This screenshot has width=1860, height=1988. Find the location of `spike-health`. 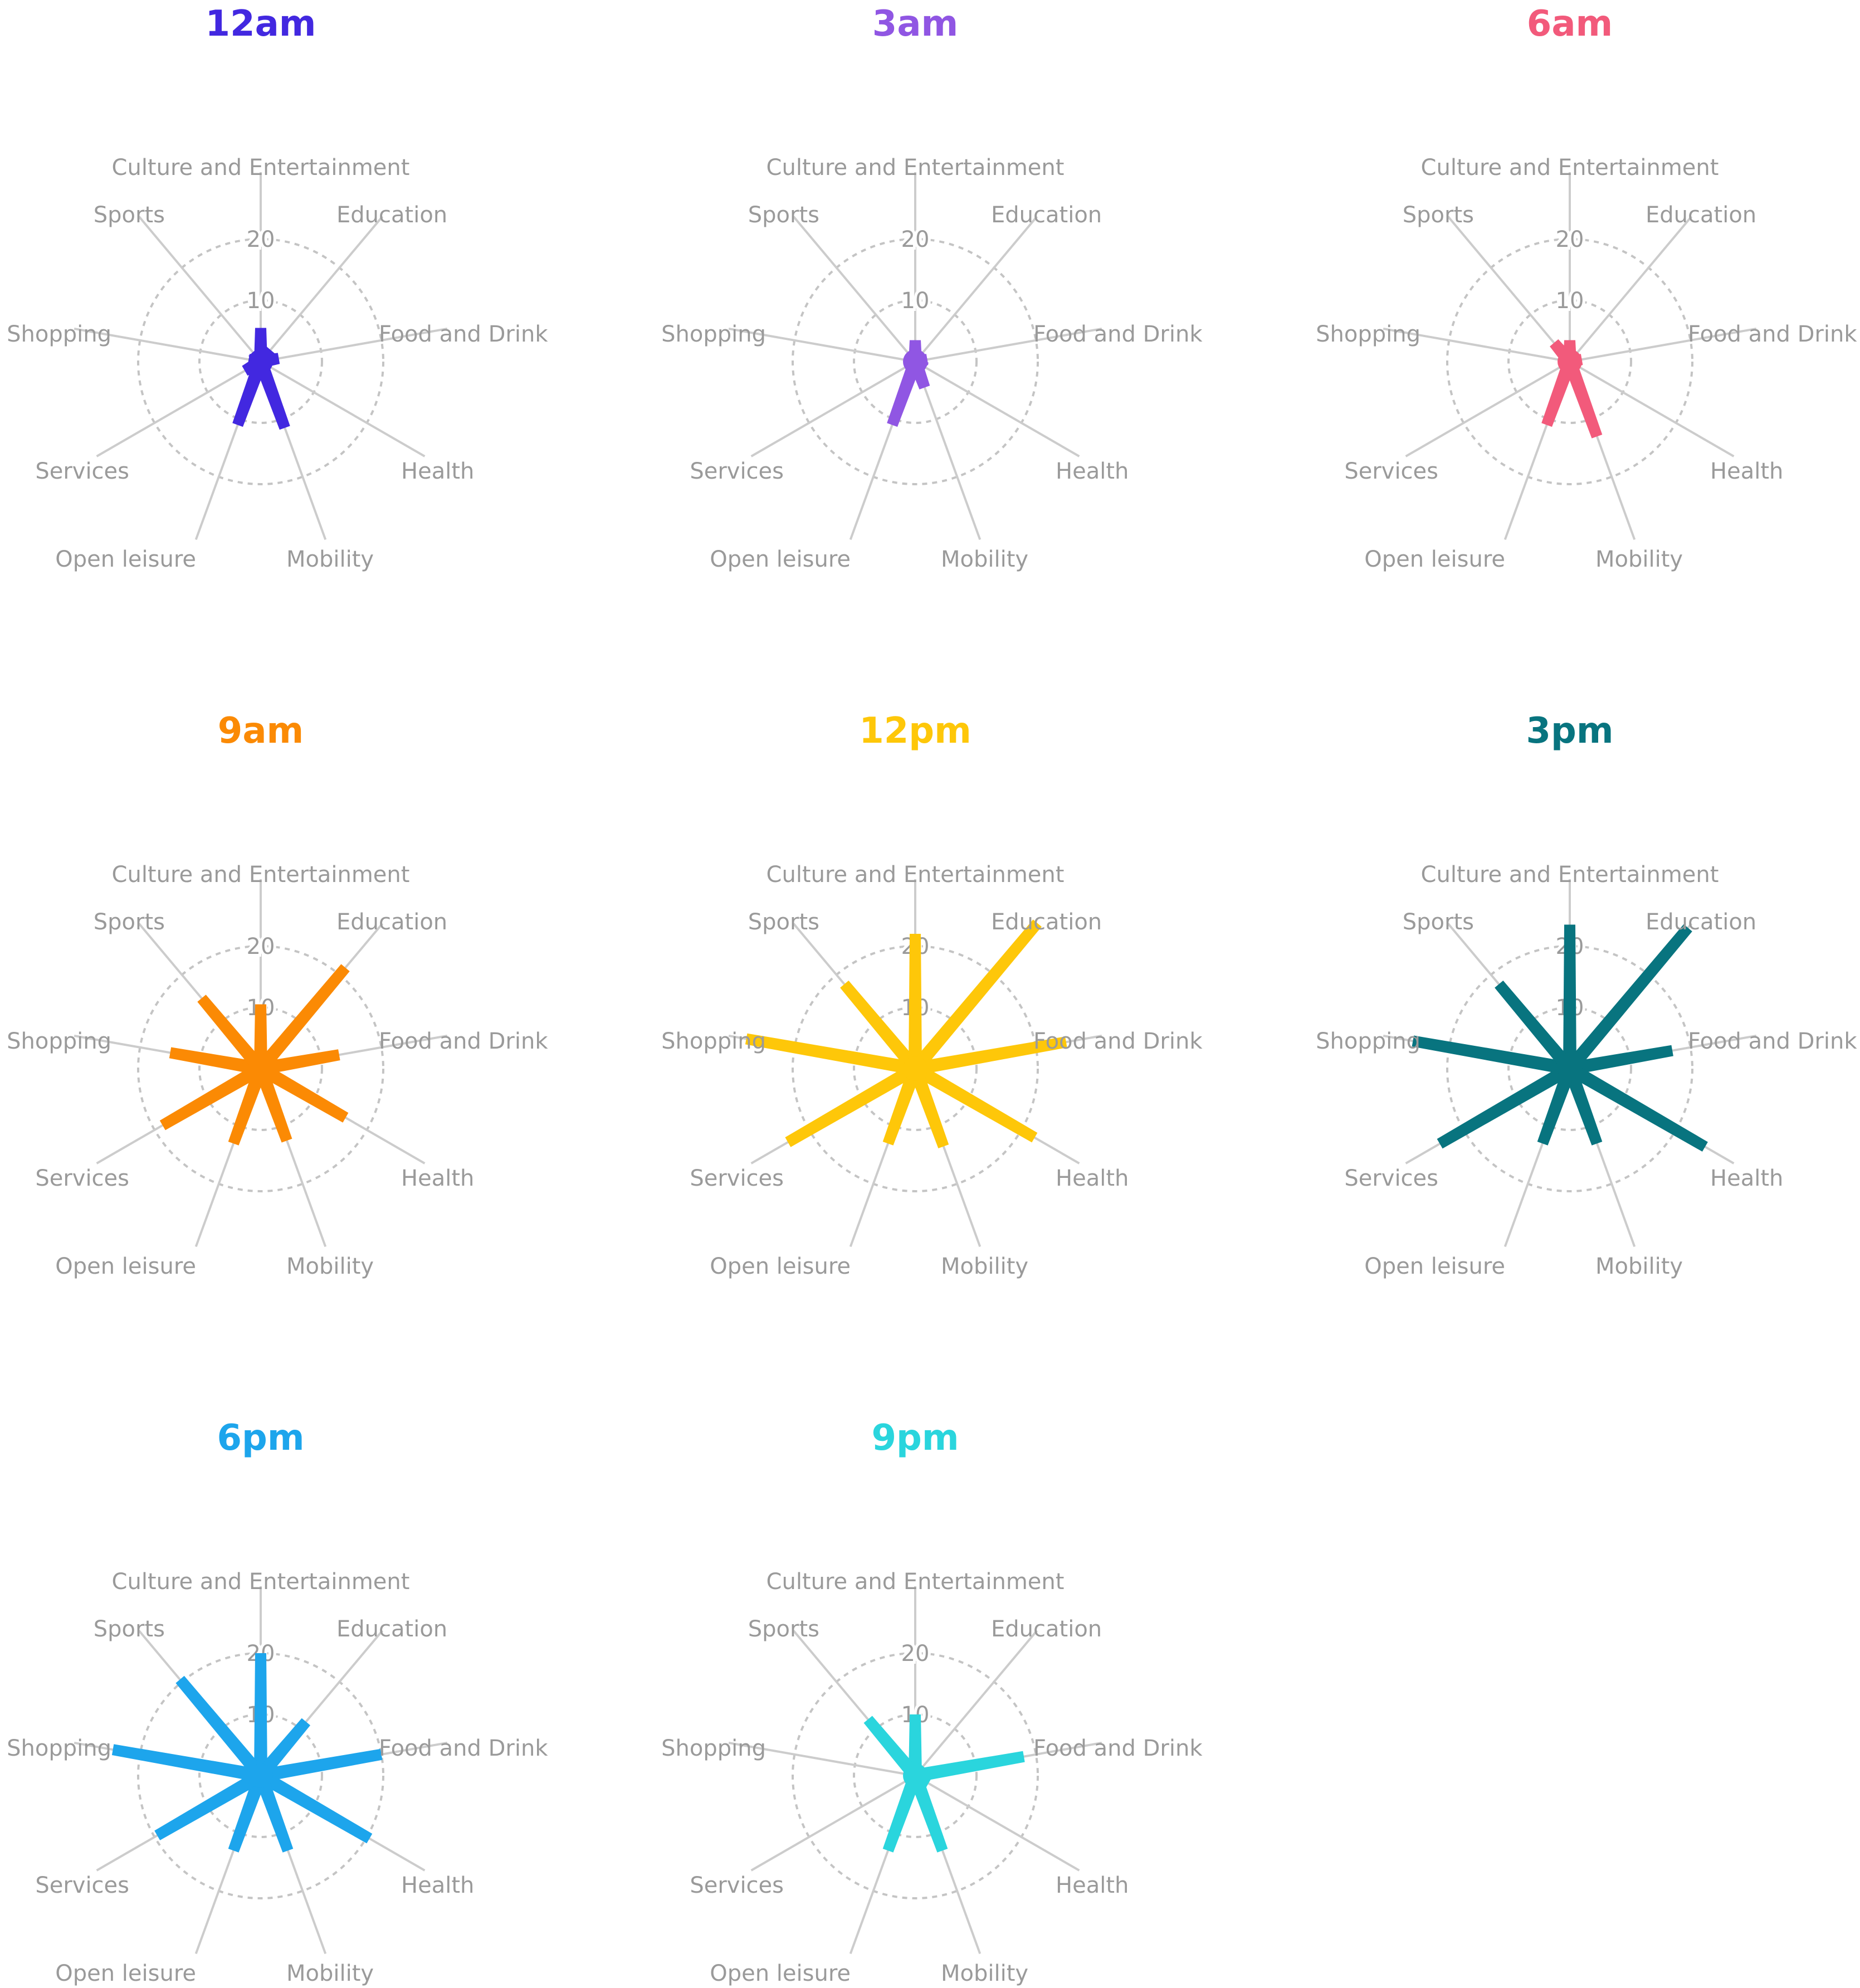

spike-health is located at coordinates (975, 1103).